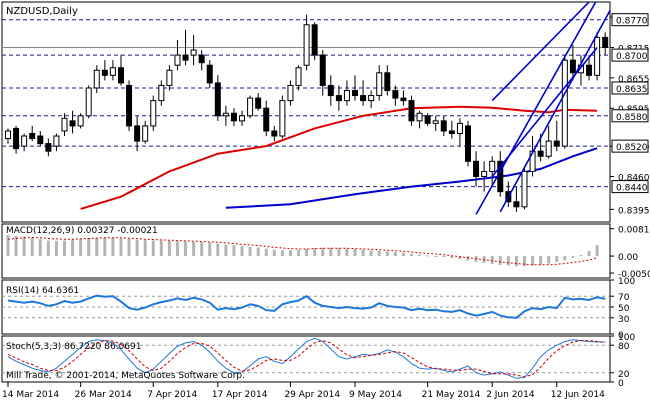  What do you see at coordinates (103, 395) in the screenshot?
I see `time-axis-label: 26 Mar 2014` at bounding box center [103, 395].